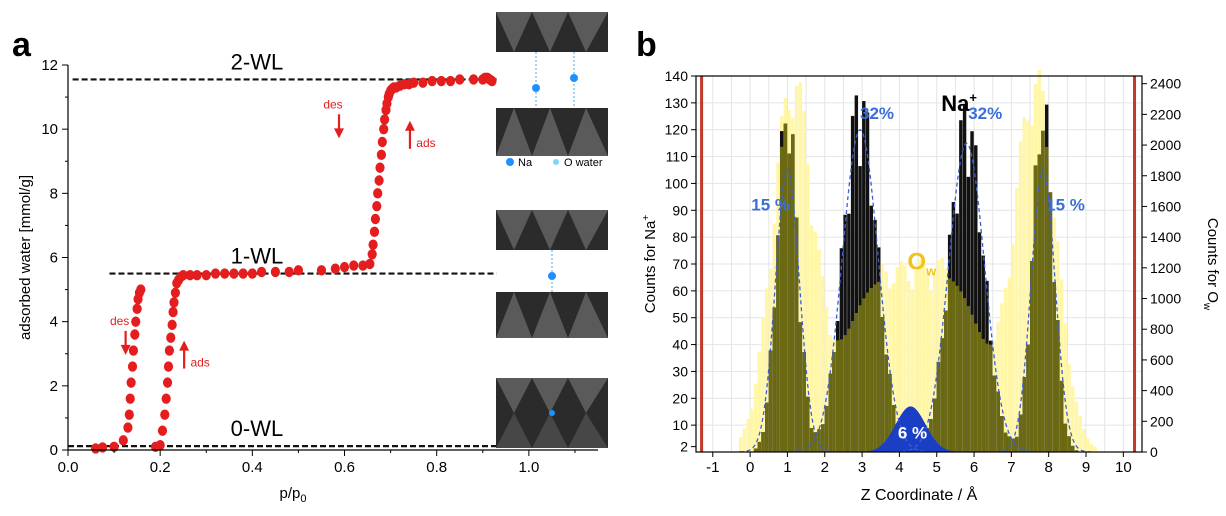 Image resolution: width=1226 pixels, height=516 pixels. Describe the element at coordinates (556, 162) in the screenshot. I see `o-legend-dot` at that location.